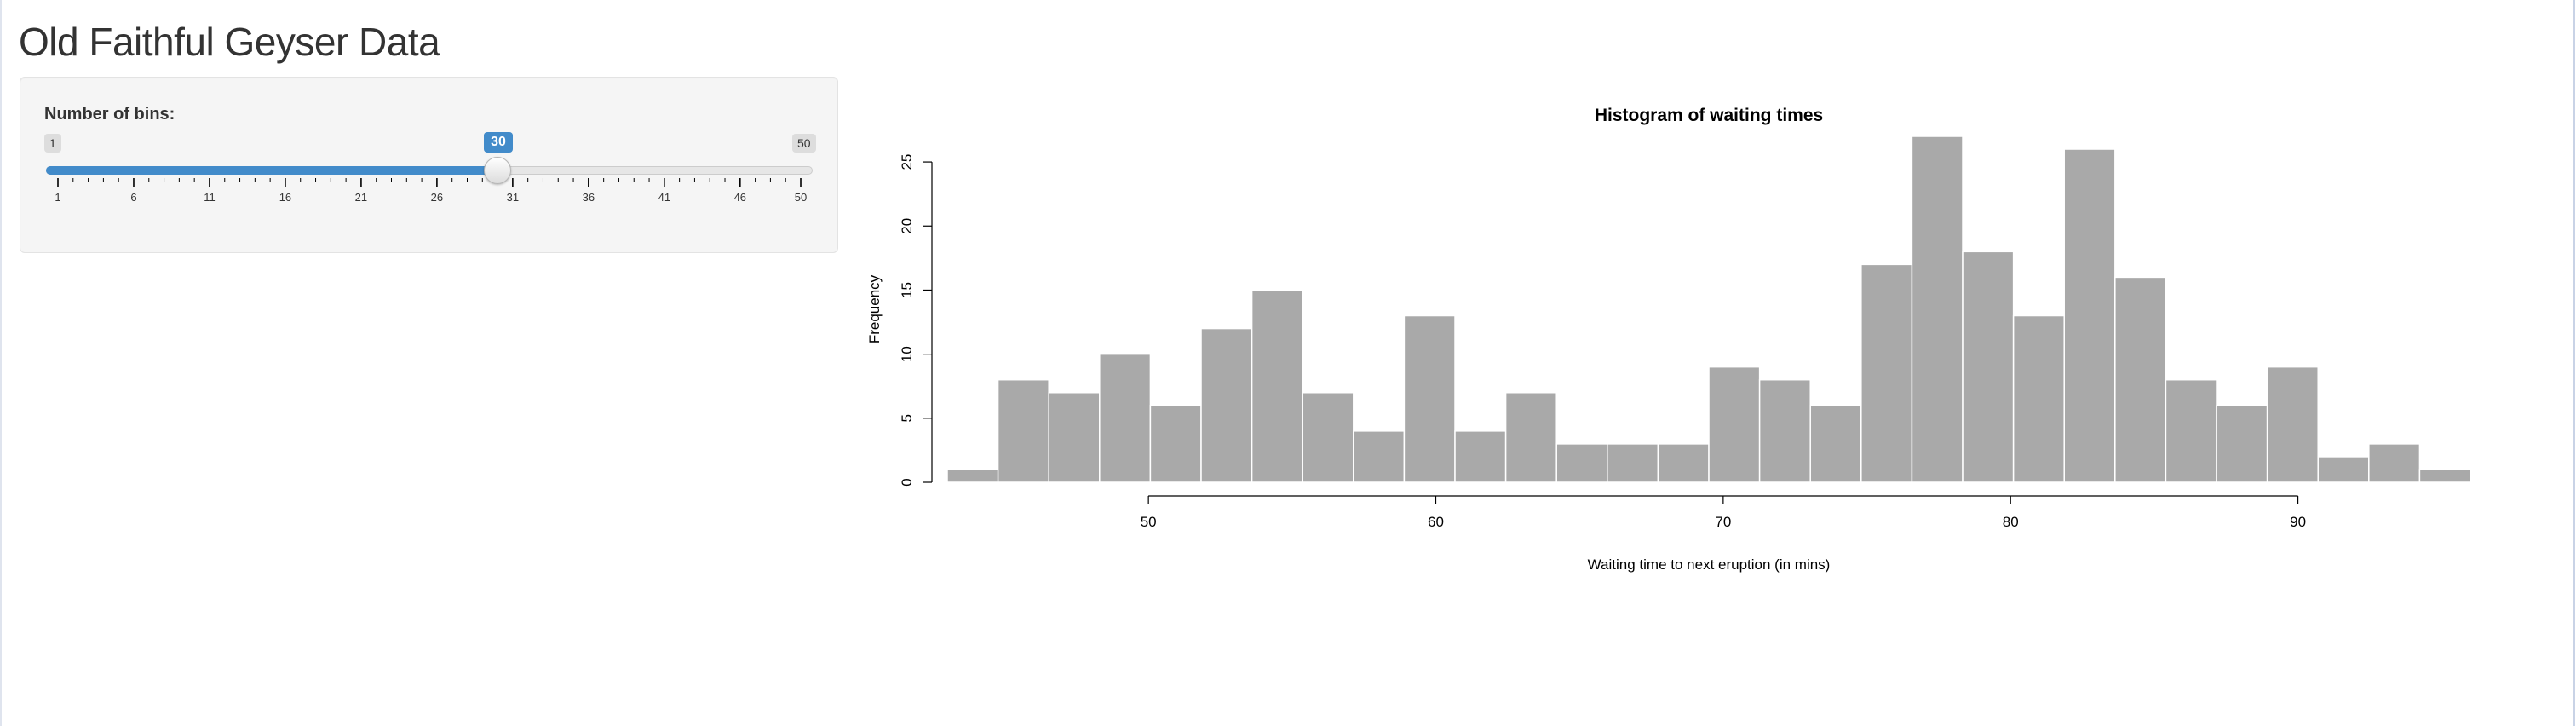 Image resolution: width=2576 pixels, height=726 pixels. What do you see at coordinates (1436, 522) in the screenshot?
I see `x-tick-label: 60` at bounding box center [1436, 522].